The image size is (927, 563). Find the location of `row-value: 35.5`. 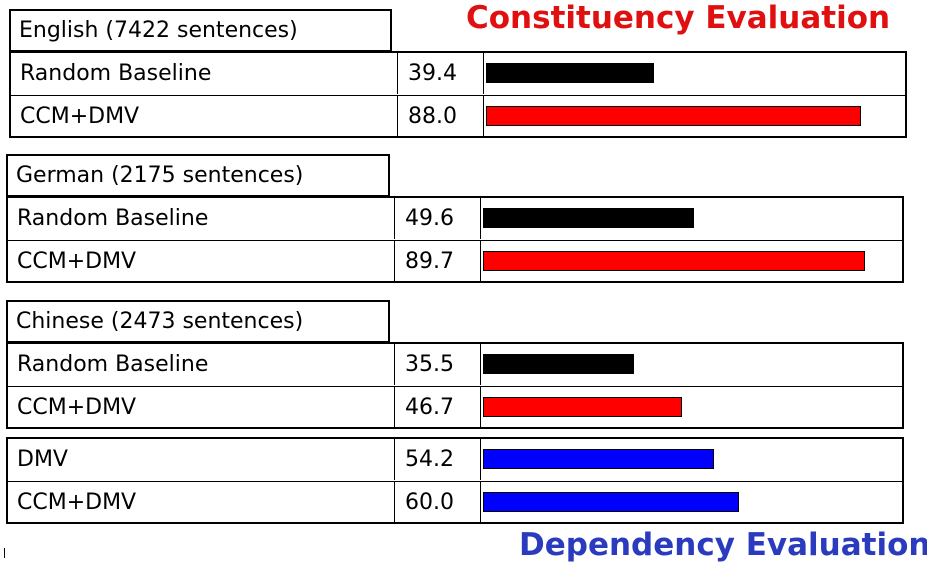

row-value: 35.5 is located at coordinates (438, 364).